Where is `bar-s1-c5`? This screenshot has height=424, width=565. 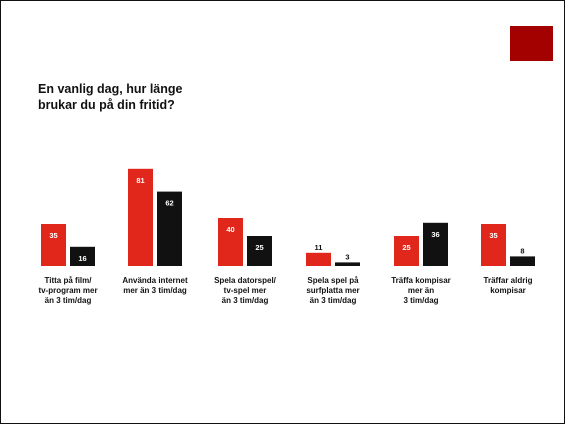
bar-s1-c5 is located at coordinates (522, 261).